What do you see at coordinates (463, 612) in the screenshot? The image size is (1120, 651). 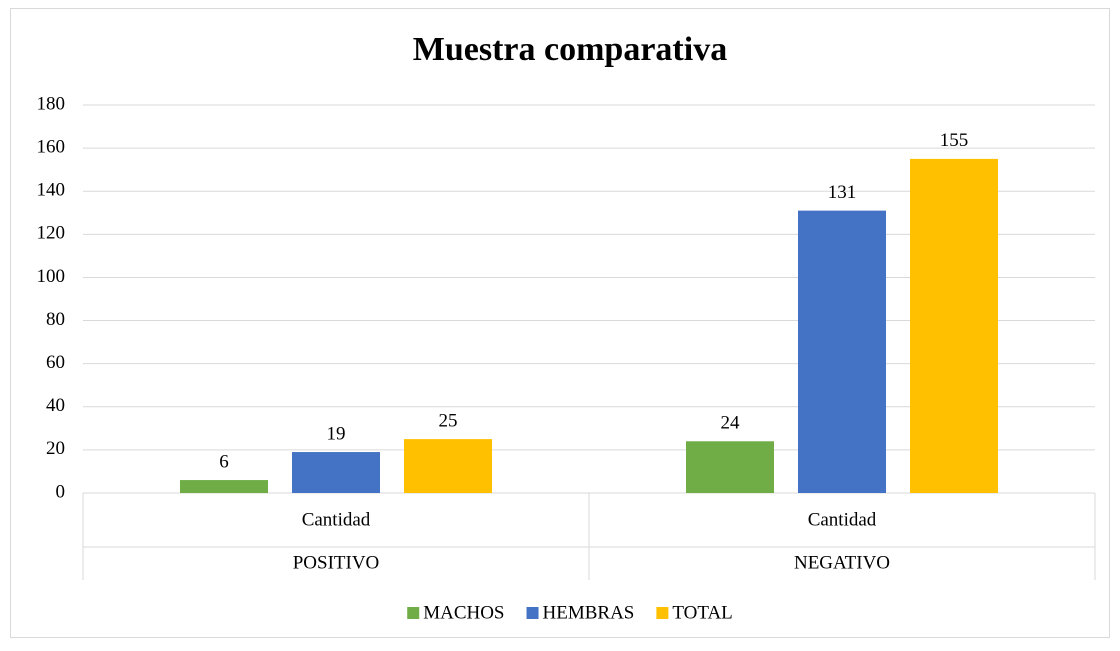 I see `legend-label: MACHOS` at bounding box center [463, 612].